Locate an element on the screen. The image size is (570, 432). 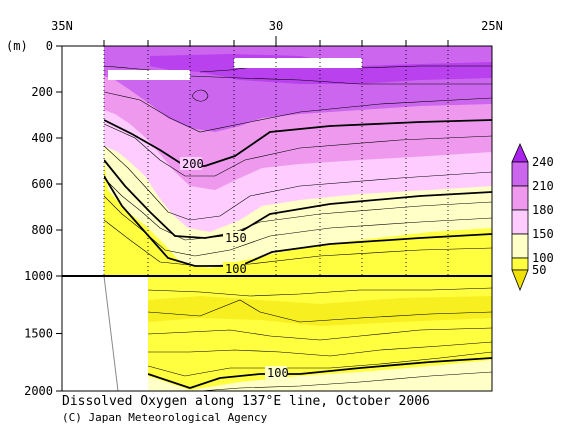
x-tick-label: 35N is located at coordinates (62, 26).